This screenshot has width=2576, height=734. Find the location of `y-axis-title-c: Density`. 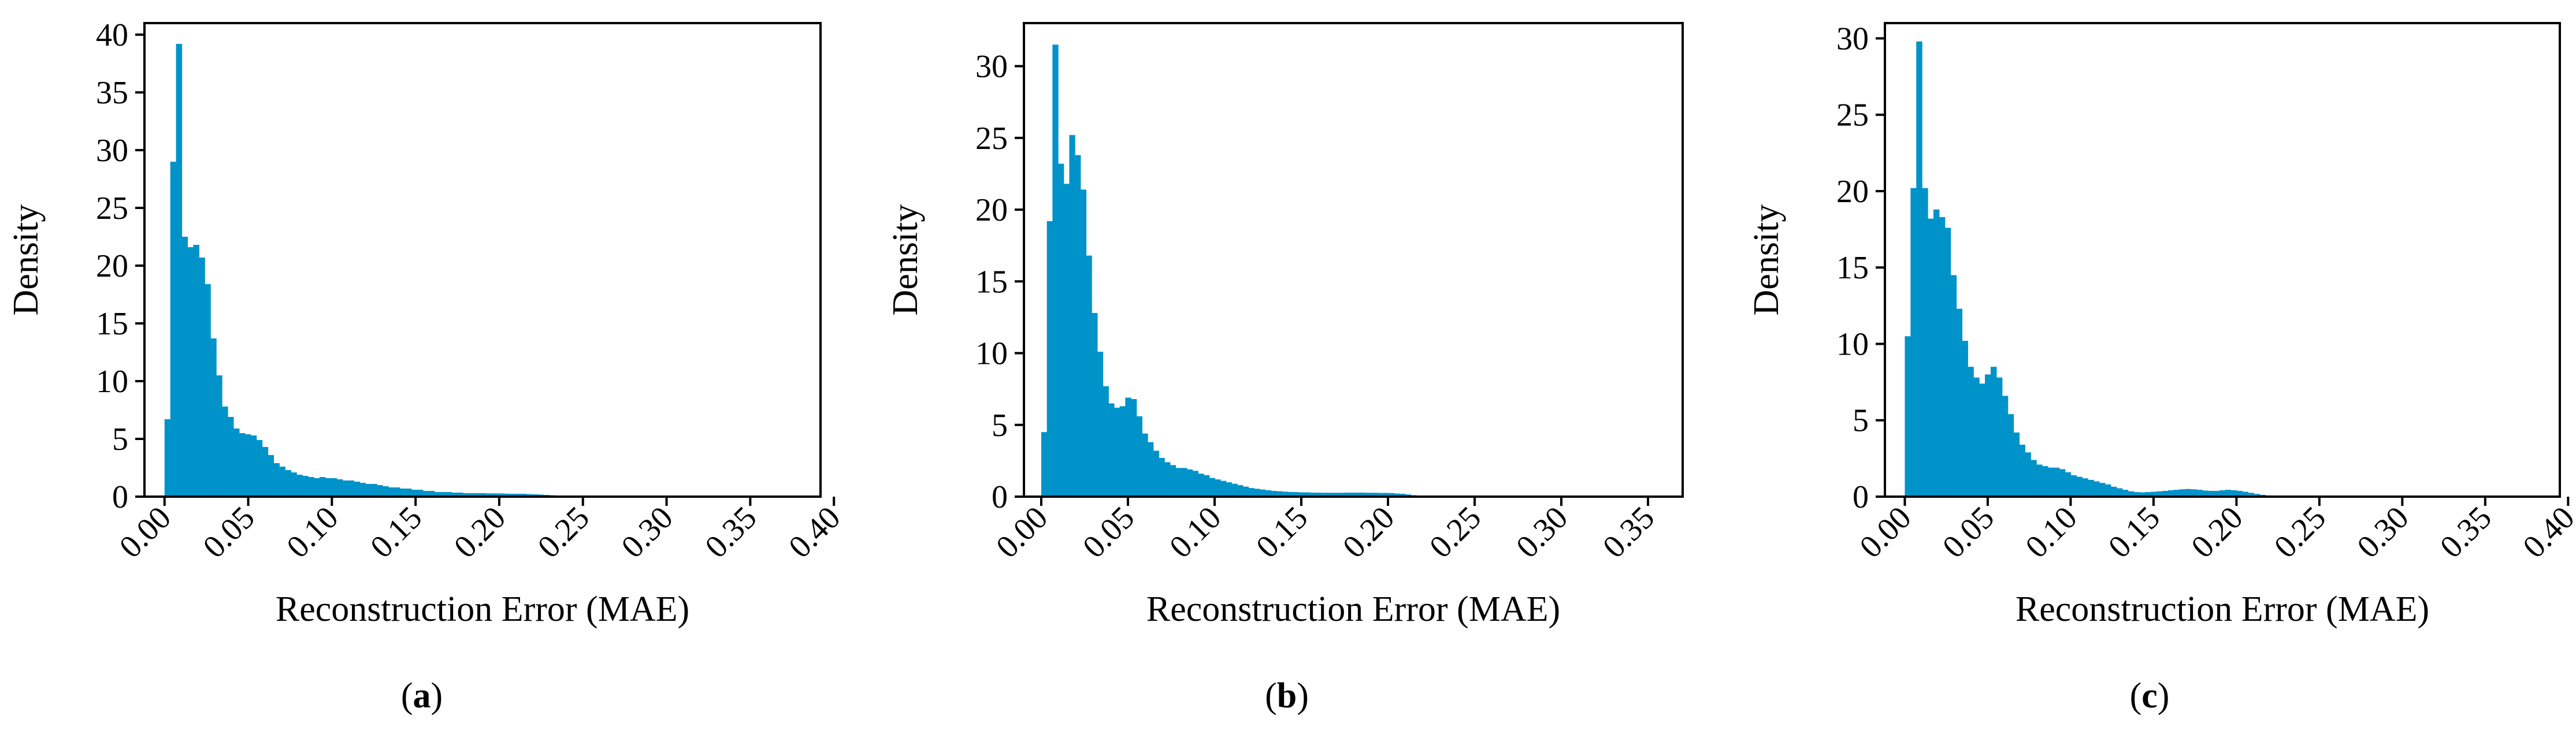

y-axis-title-c: Density is located at coordinates (1767, 260).